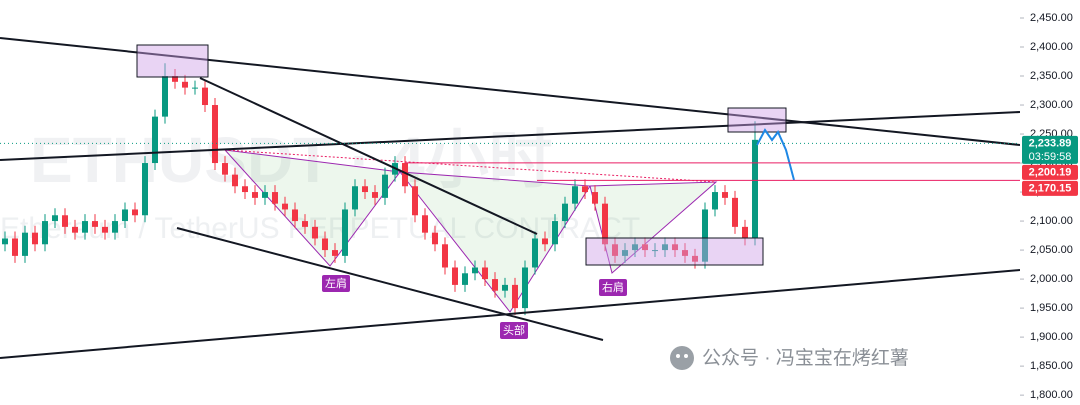 The height and width of the screenshot is (405, 1080). What do you see at coordinates (1051, 47) in the screenshot?
I see `y-tick-label: 2,400.00` at bounding box center [1051, 47].